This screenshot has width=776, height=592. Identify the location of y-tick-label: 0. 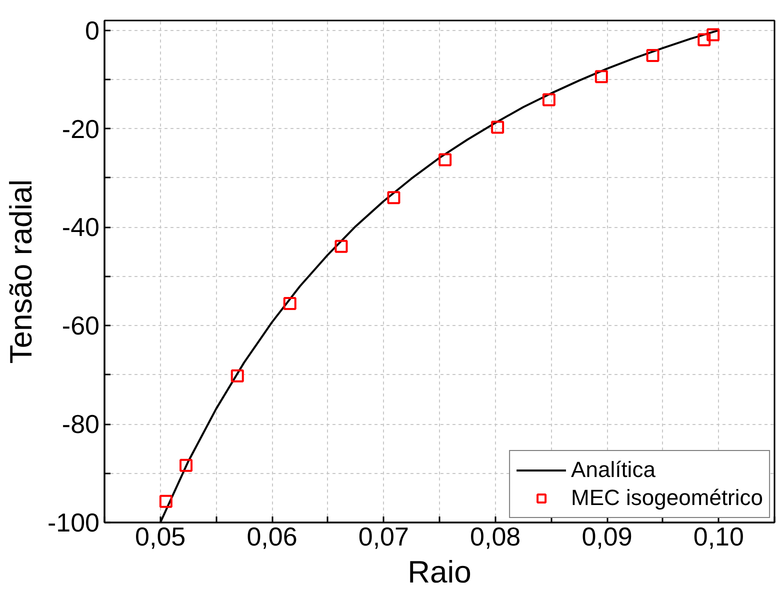
(92, 30).